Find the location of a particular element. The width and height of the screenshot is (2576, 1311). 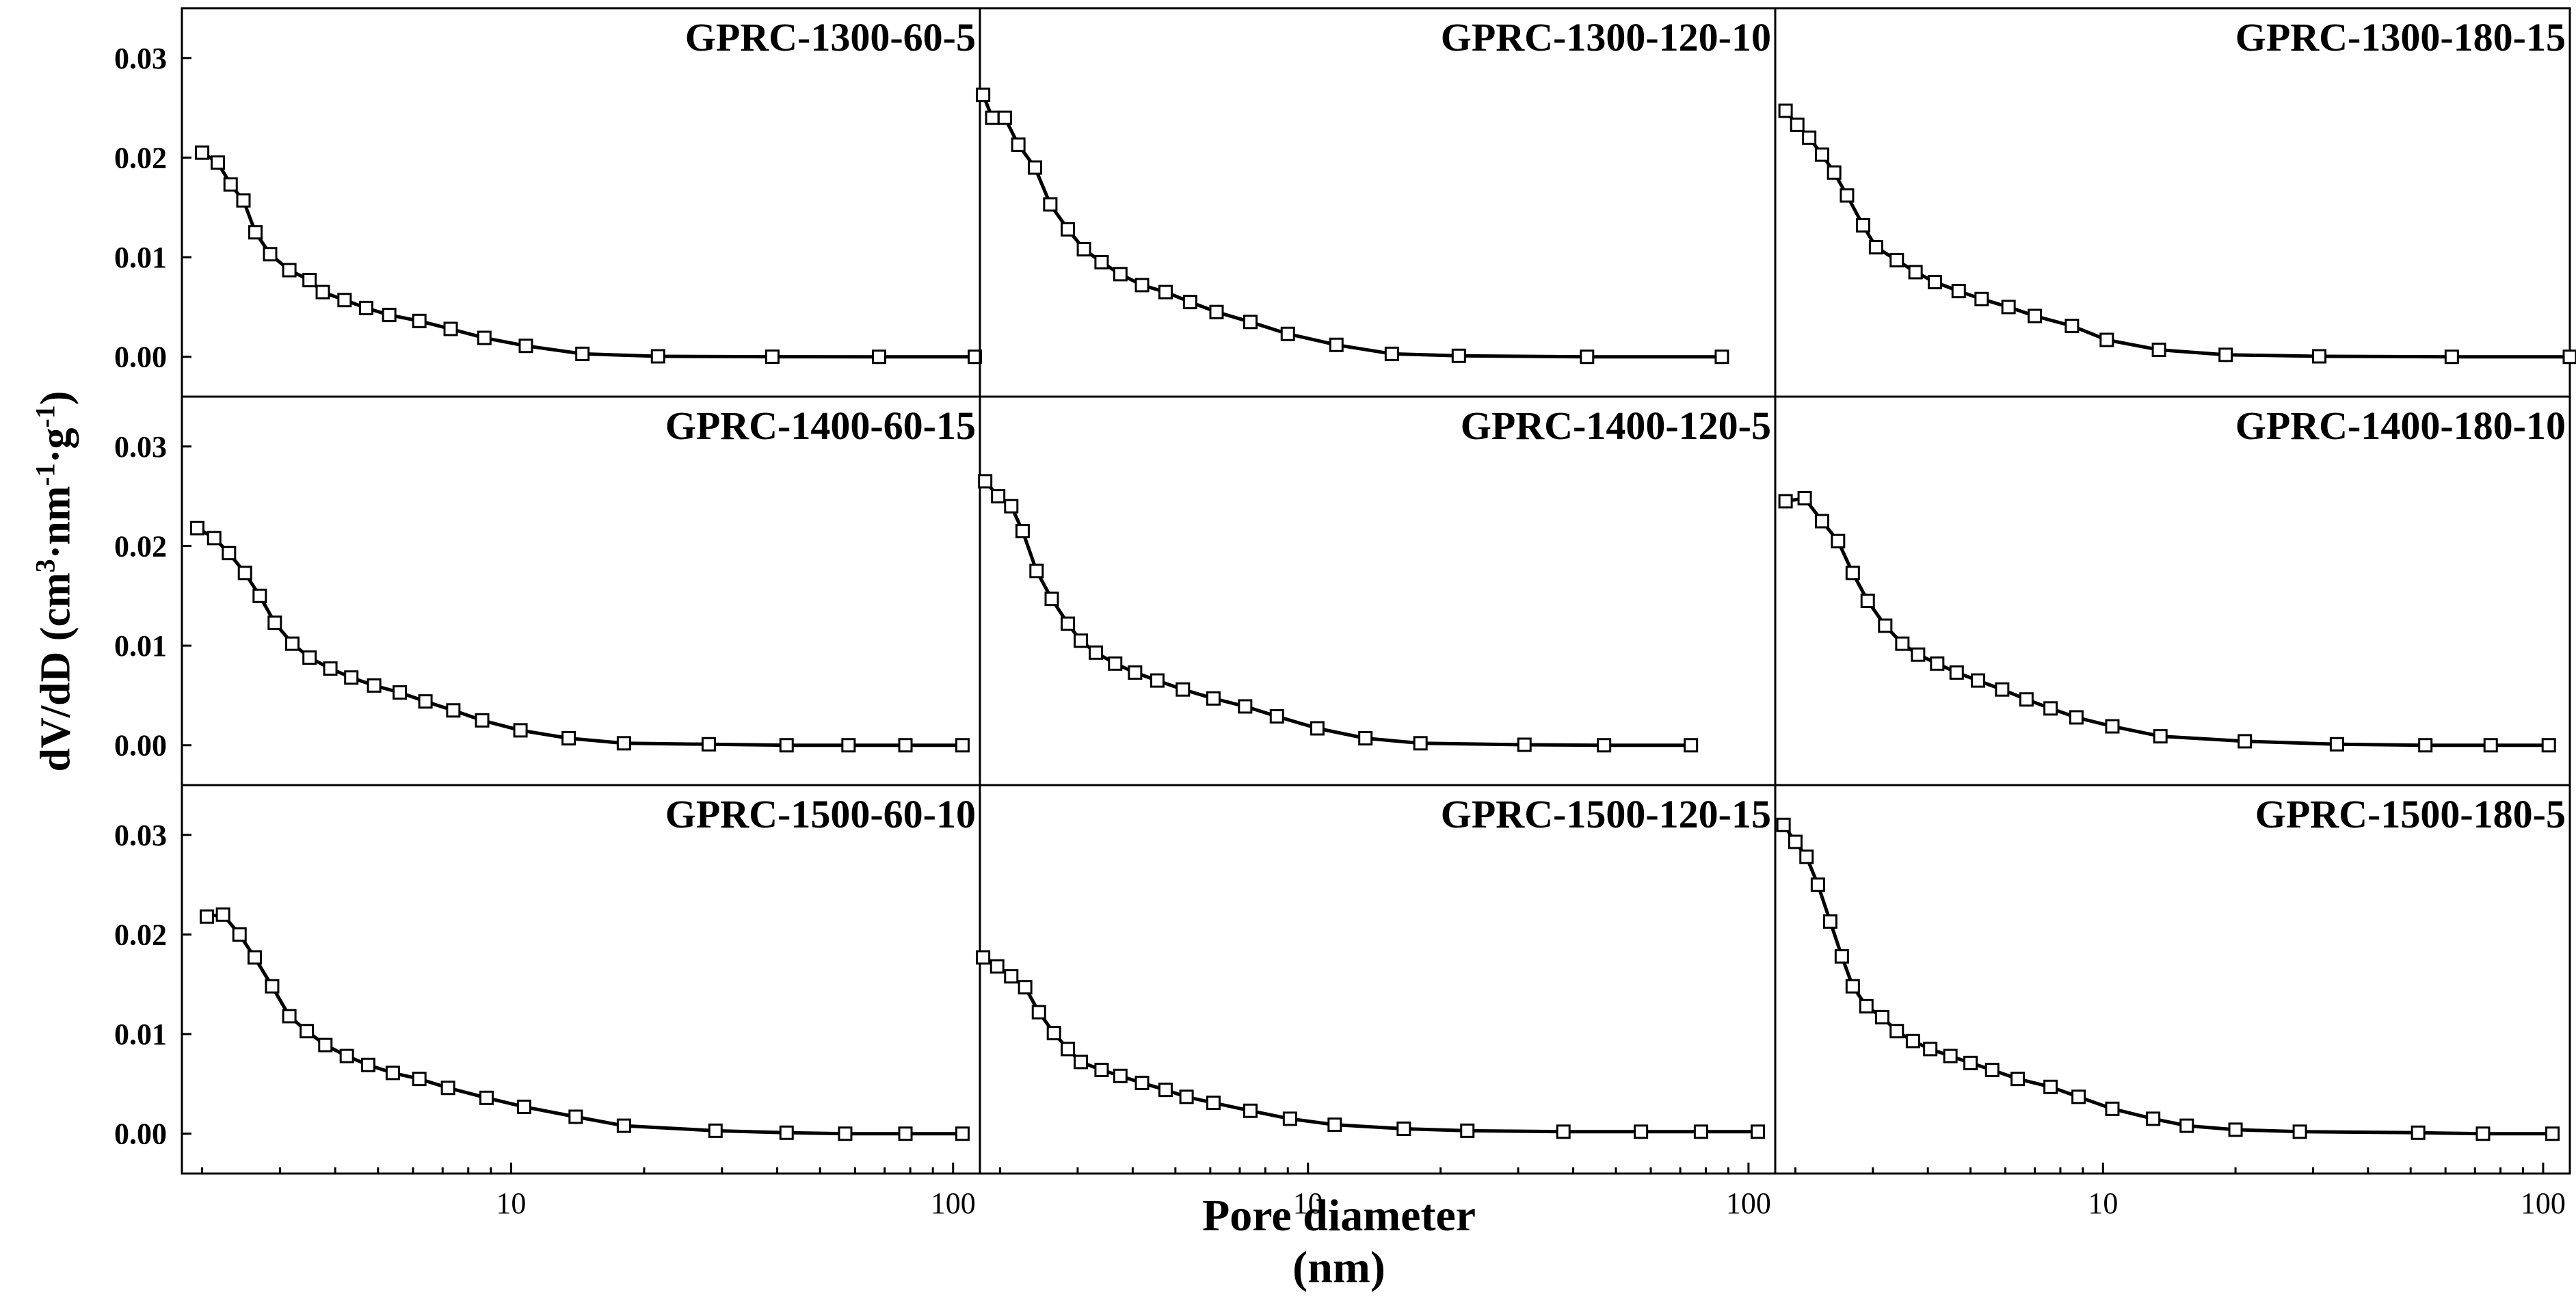

y-axis-label-text-3: ·g is located at coordinates (55, 445).